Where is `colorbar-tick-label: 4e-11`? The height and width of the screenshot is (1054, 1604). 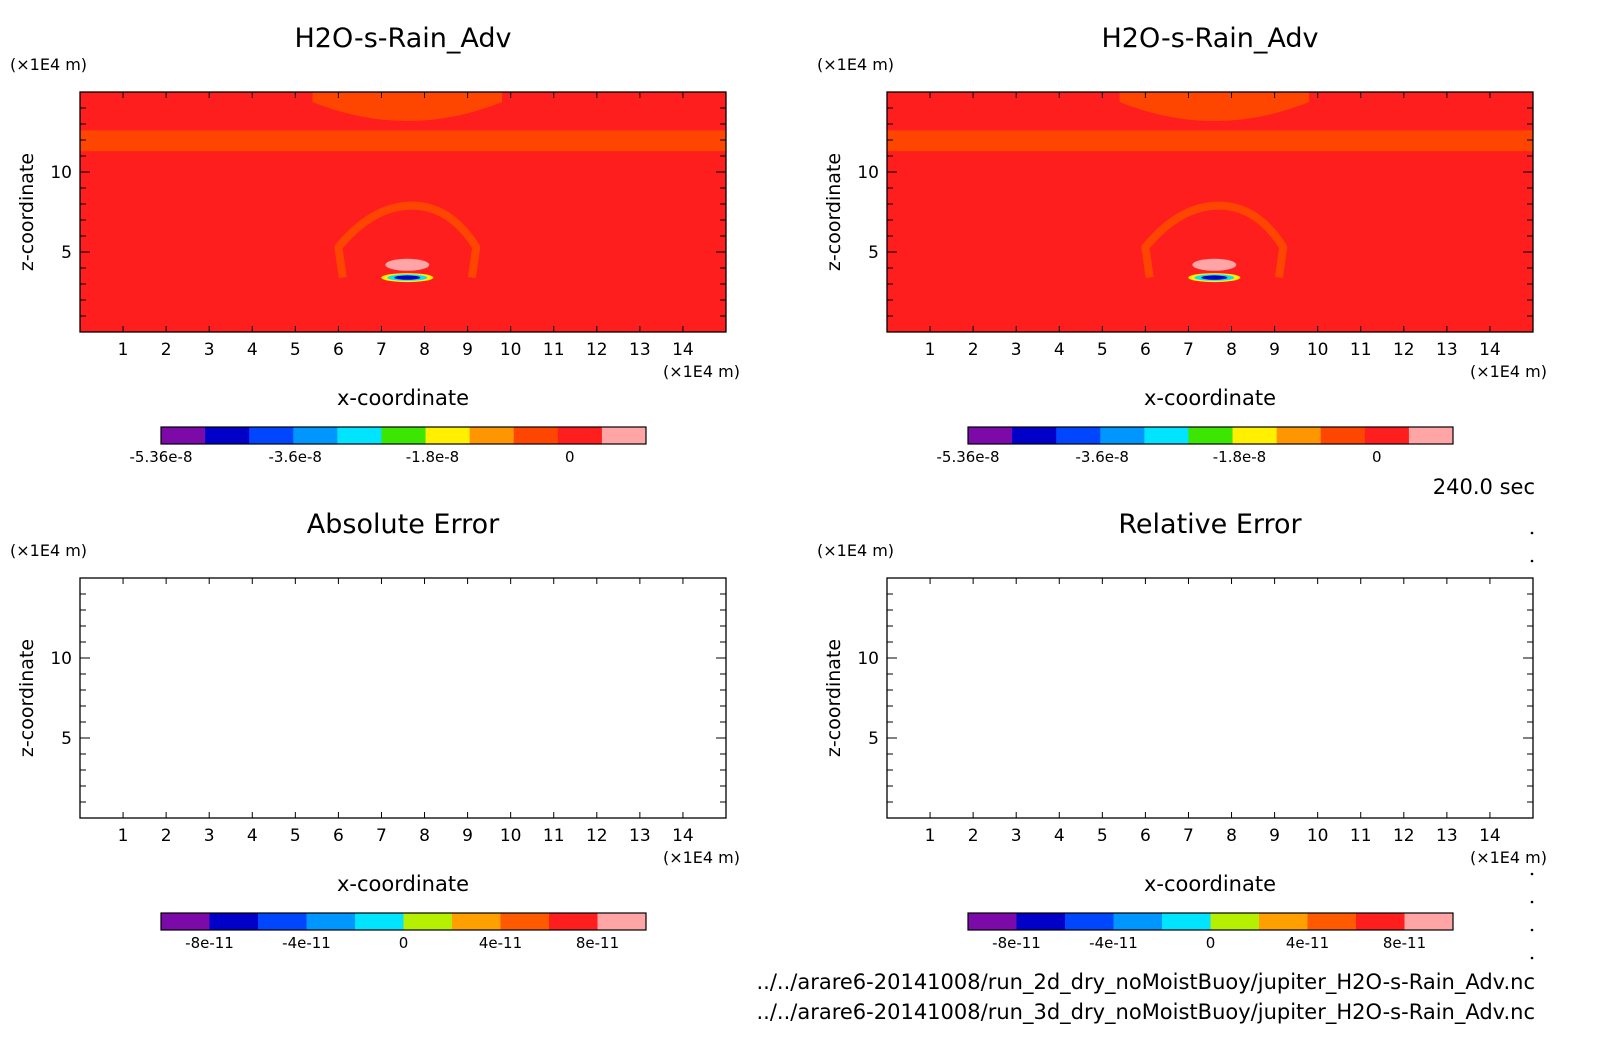
colorbar-tick-label: 4e-11 is located at coordinates (1307, 943).